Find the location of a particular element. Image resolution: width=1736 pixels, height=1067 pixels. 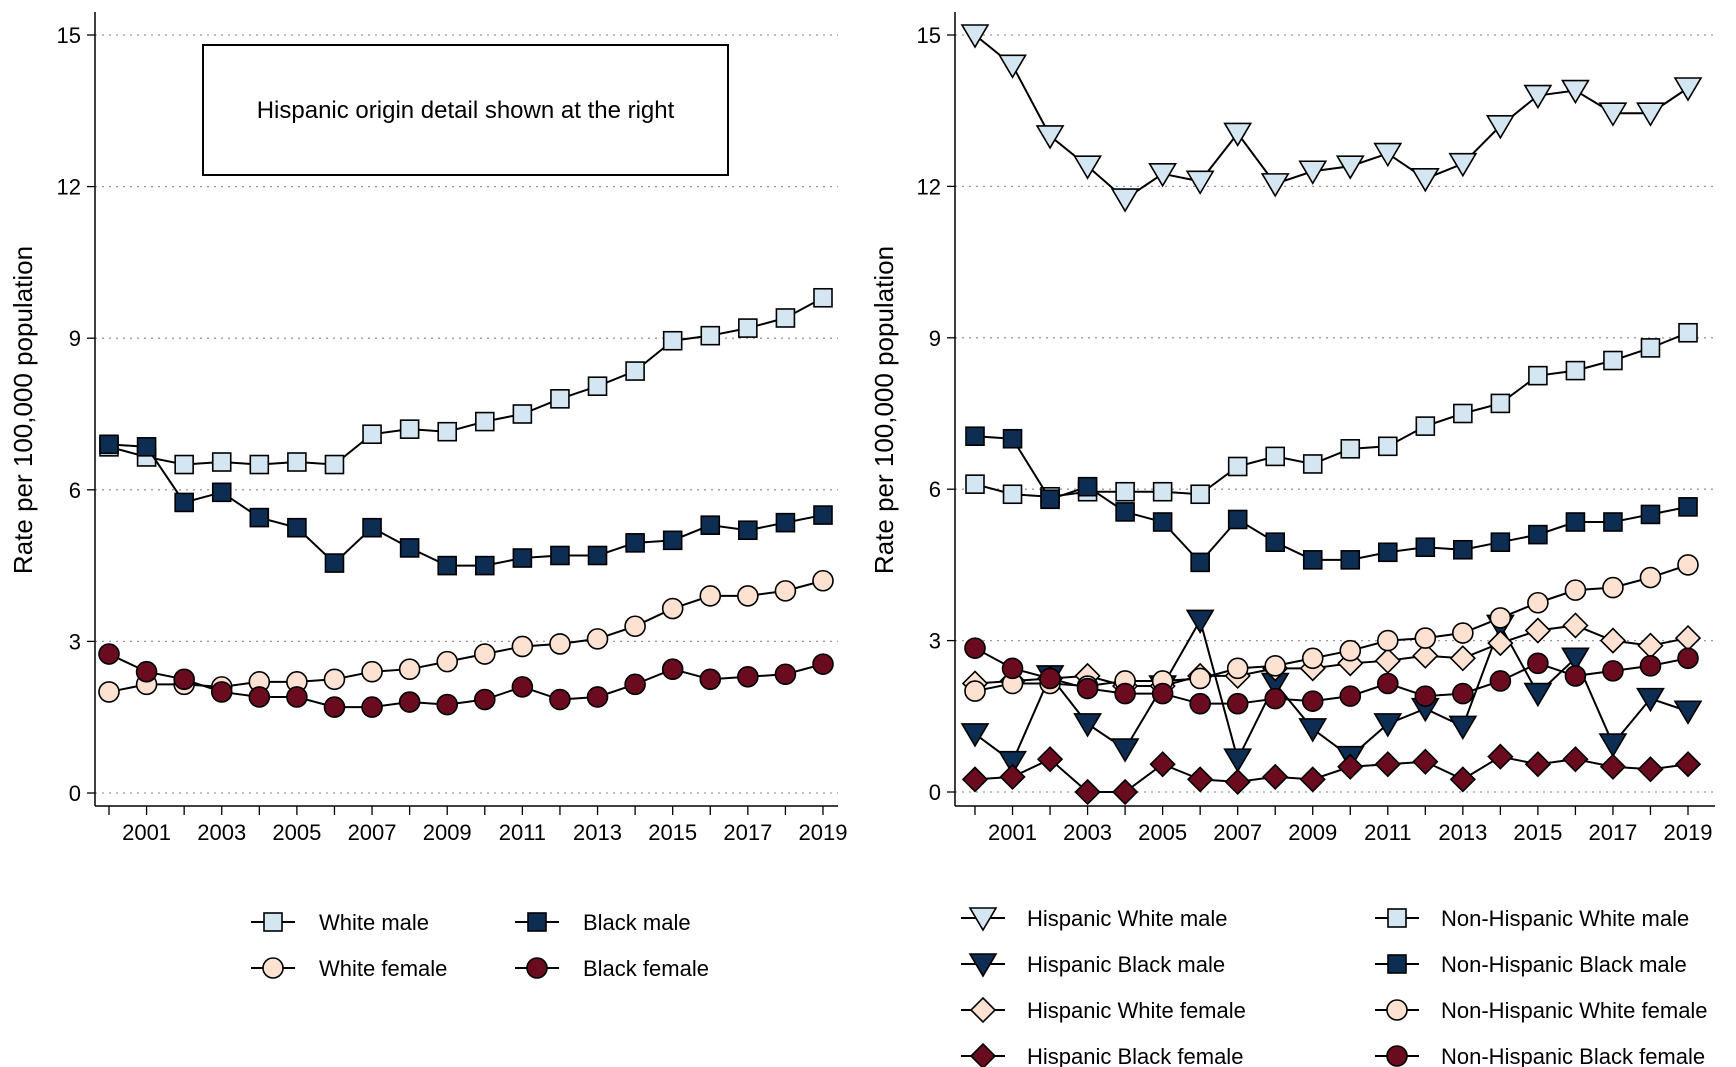

series-black-female is located at coordinates (466, 680).